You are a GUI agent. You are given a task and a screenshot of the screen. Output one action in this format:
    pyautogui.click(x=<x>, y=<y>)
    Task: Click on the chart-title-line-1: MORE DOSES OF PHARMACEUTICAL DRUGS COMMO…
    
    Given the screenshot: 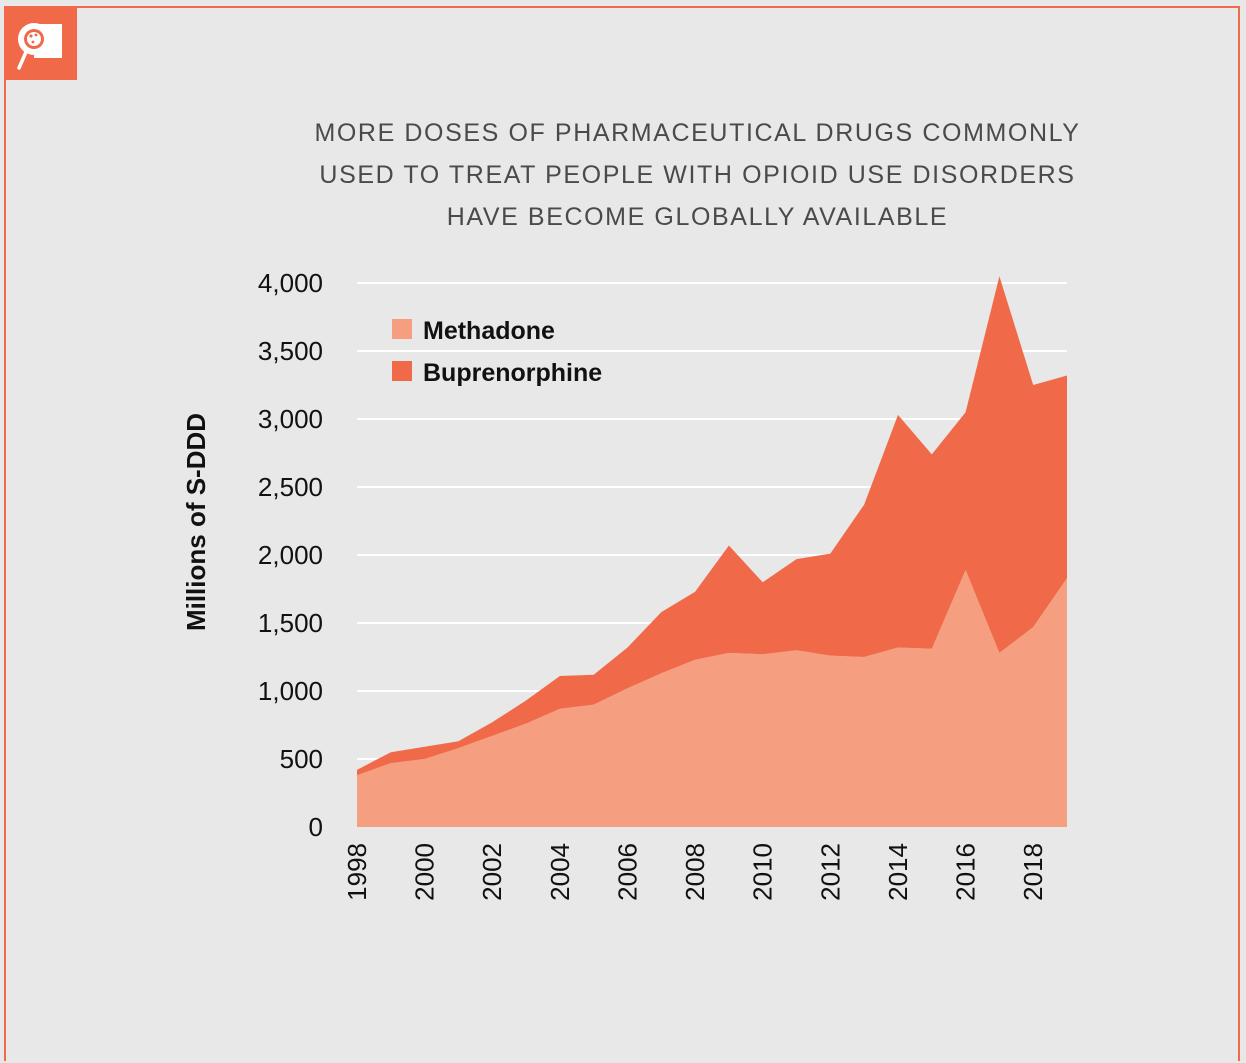 What is the action you would take?
    pyautogui.click(x=697, y=133)
    